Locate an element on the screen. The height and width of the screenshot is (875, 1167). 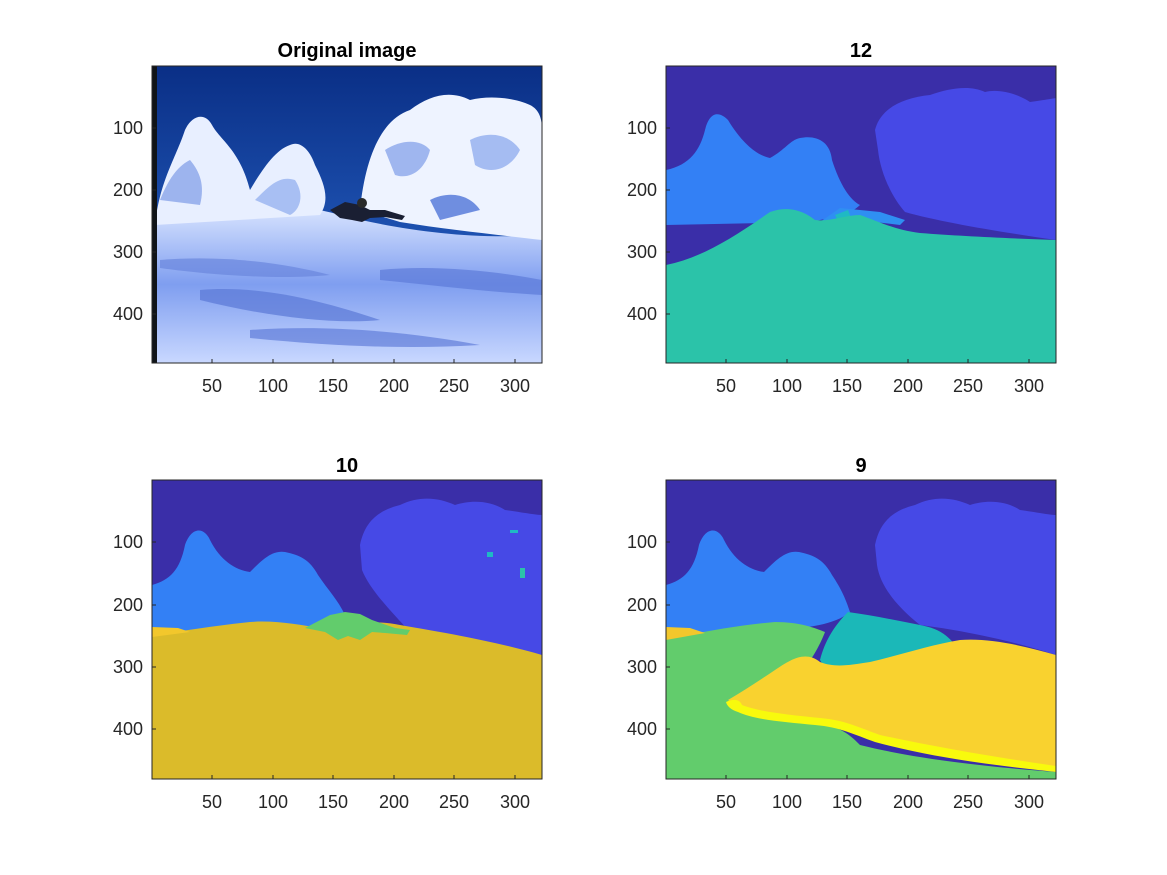
panel-title: 10 is located at coordinates (347, 466).